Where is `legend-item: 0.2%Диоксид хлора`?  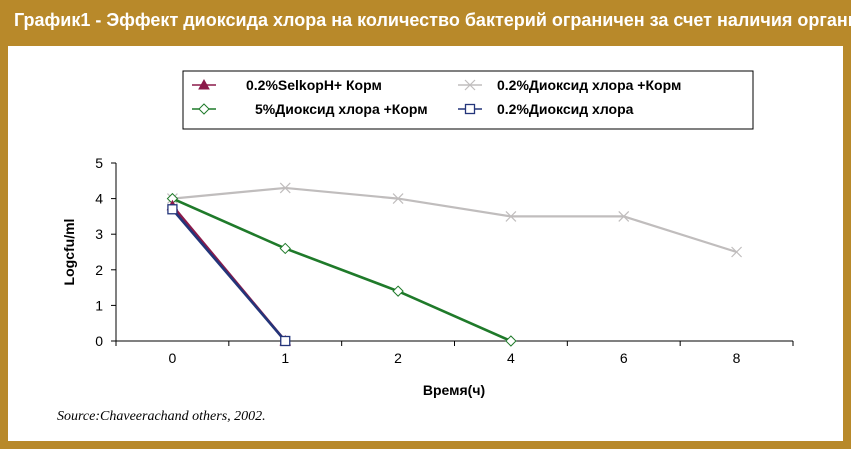
legend-item: 0.2%Диоксид хлора is located at coordinates (546, 109).